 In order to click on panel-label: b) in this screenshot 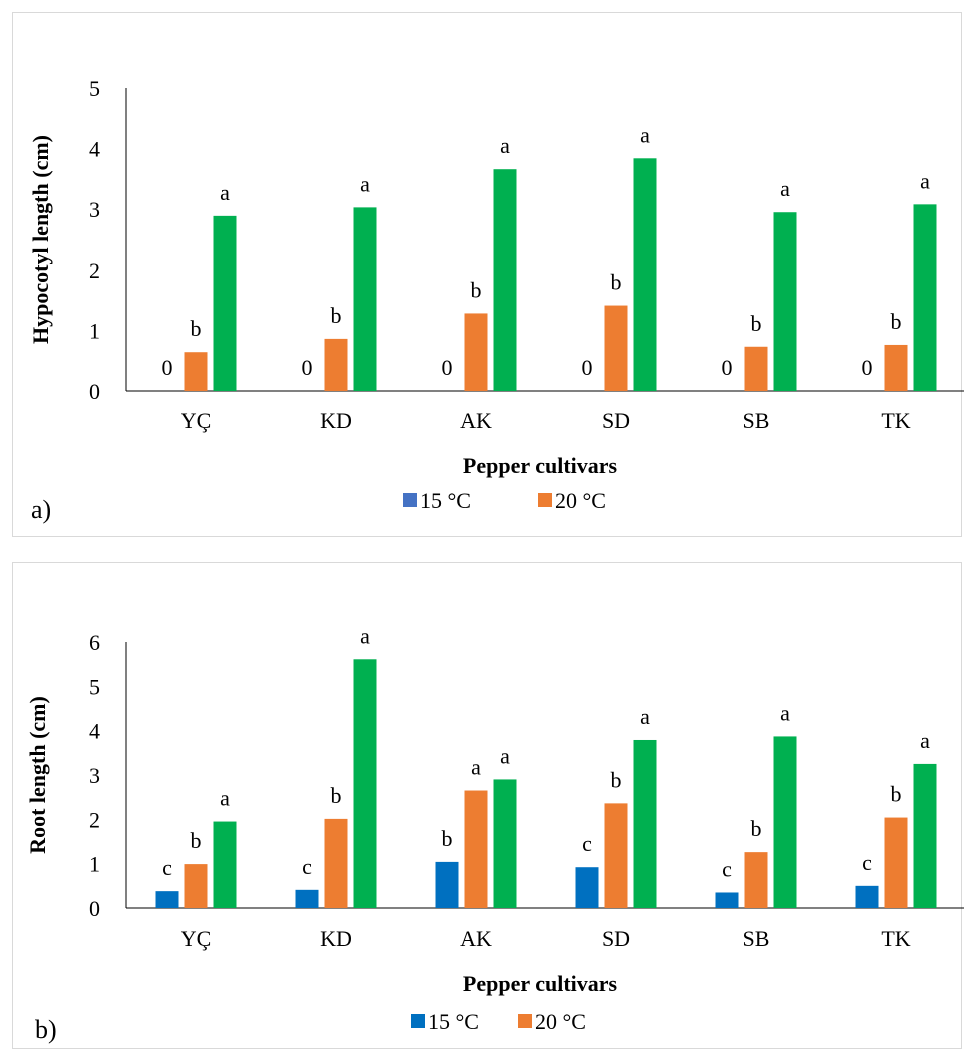, I will do `click(46, 1029)`.